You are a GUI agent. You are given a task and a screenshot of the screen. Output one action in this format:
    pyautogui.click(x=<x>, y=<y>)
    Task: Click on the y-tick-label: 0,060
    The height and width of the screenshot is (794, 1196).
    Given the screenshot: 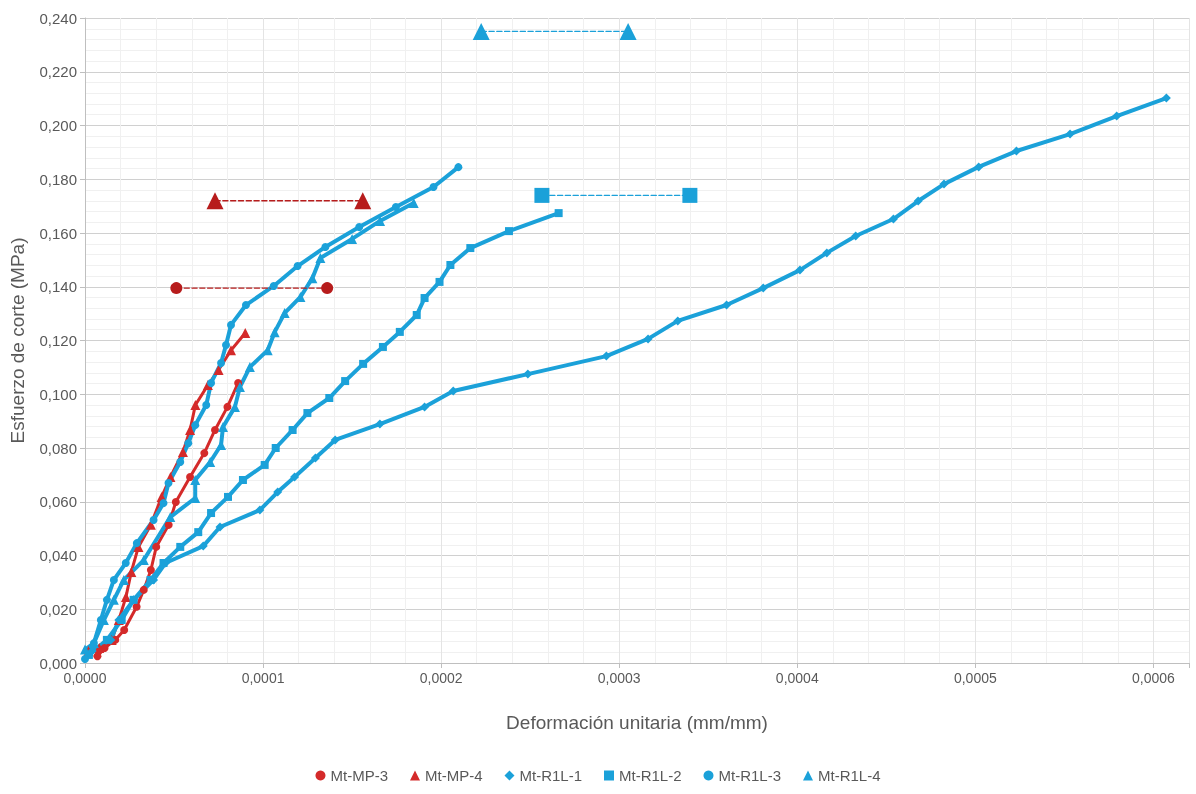 What is the action you would take?
    pyautogui.click(x=58, y=502)
    